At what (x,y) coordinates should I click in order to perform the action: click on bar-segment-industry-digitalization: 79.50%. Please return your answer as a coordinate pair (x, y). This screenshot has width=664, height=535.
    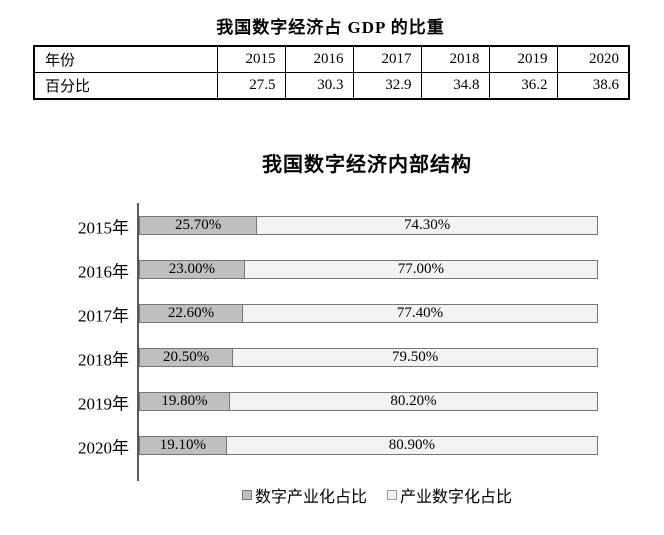
    Looking at the image, I should click on (415, 357).